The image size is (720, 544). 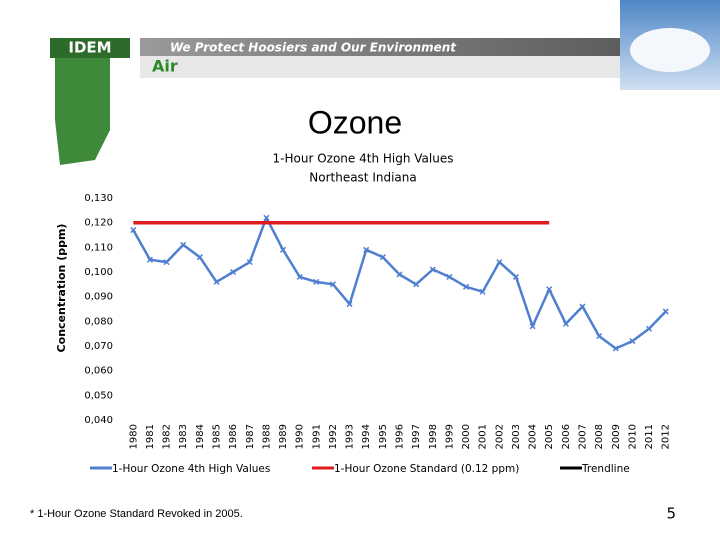 I want to click on y-tick-label: 0,080, so click(x=98, y=321).